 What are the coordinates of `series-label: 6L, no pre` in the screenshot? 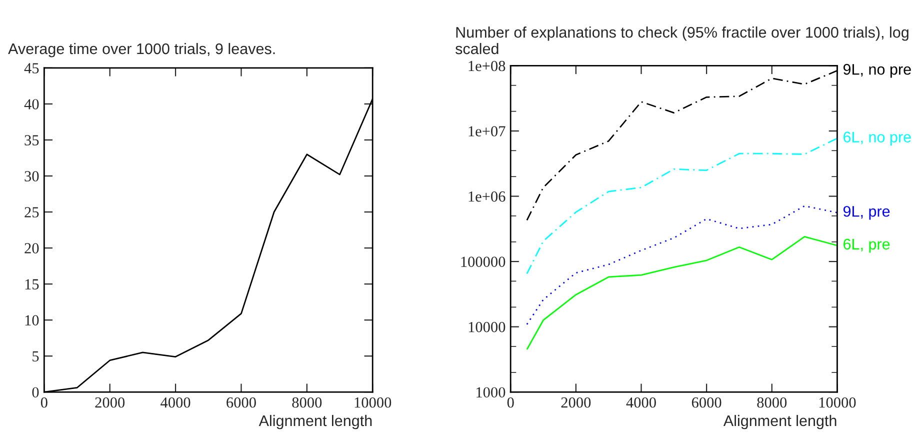 It's located at (877, 139).